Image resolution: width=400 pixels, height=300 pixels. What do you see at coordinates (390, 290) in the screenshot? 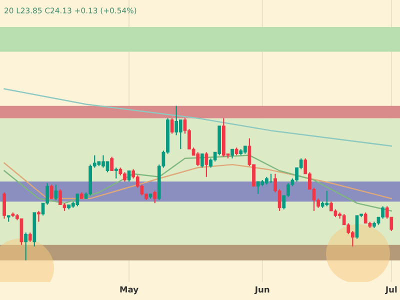
I see `x-tick-label: Jul` at bounding box center [390, 290].